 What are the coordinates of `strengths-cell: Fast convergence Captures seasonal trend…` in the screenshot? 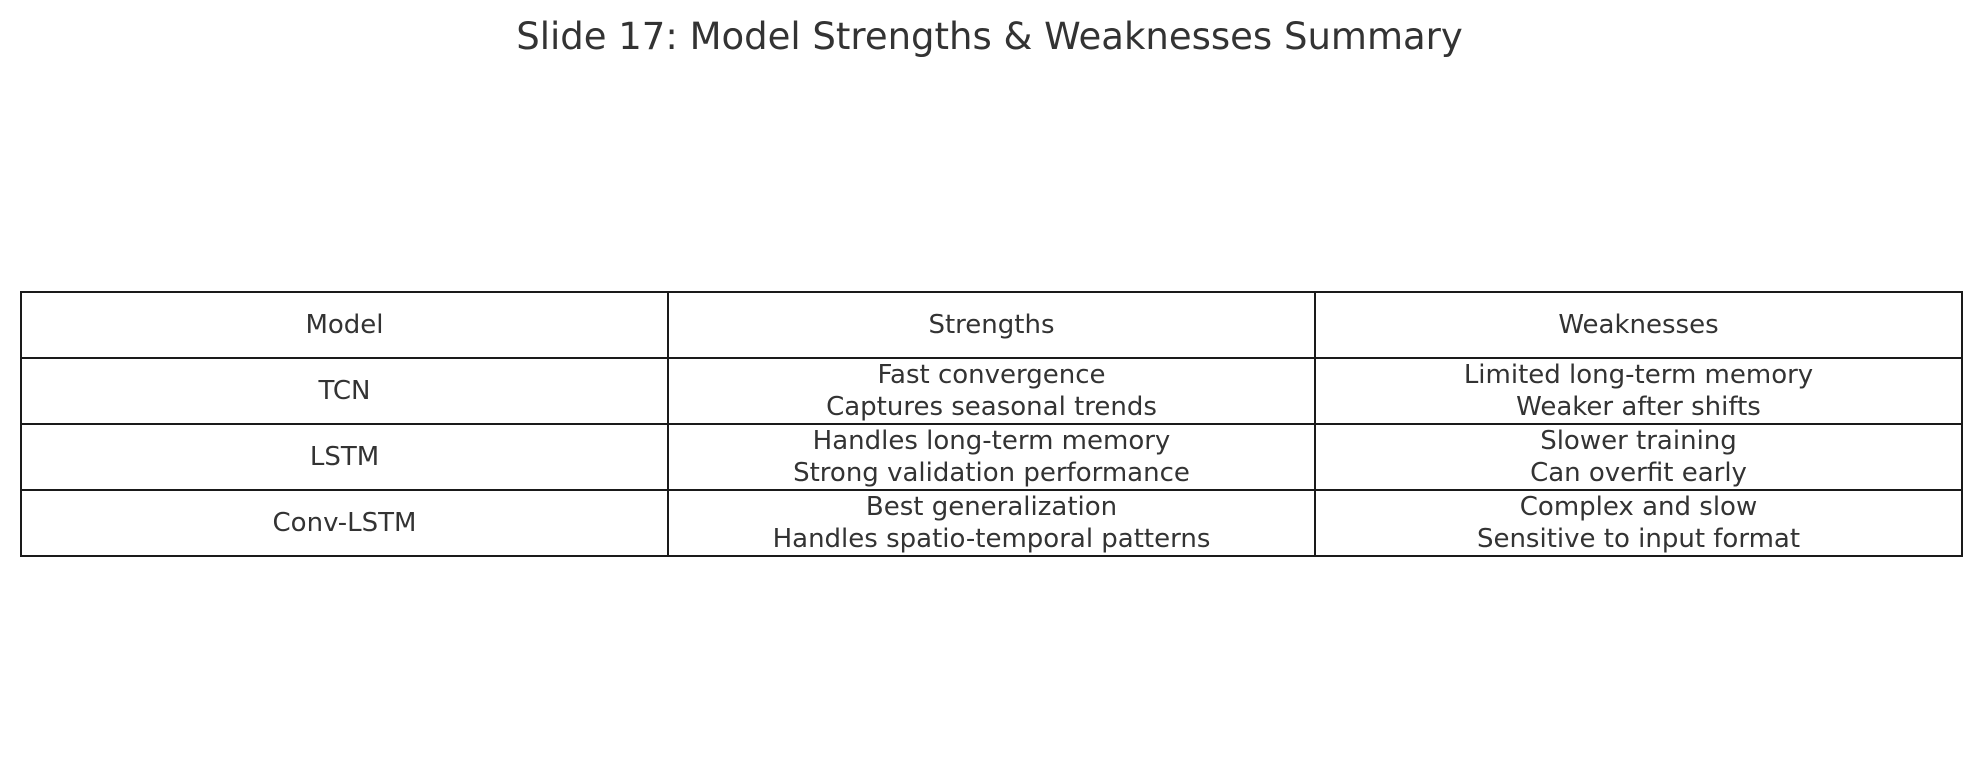 It's located at (991, 391).